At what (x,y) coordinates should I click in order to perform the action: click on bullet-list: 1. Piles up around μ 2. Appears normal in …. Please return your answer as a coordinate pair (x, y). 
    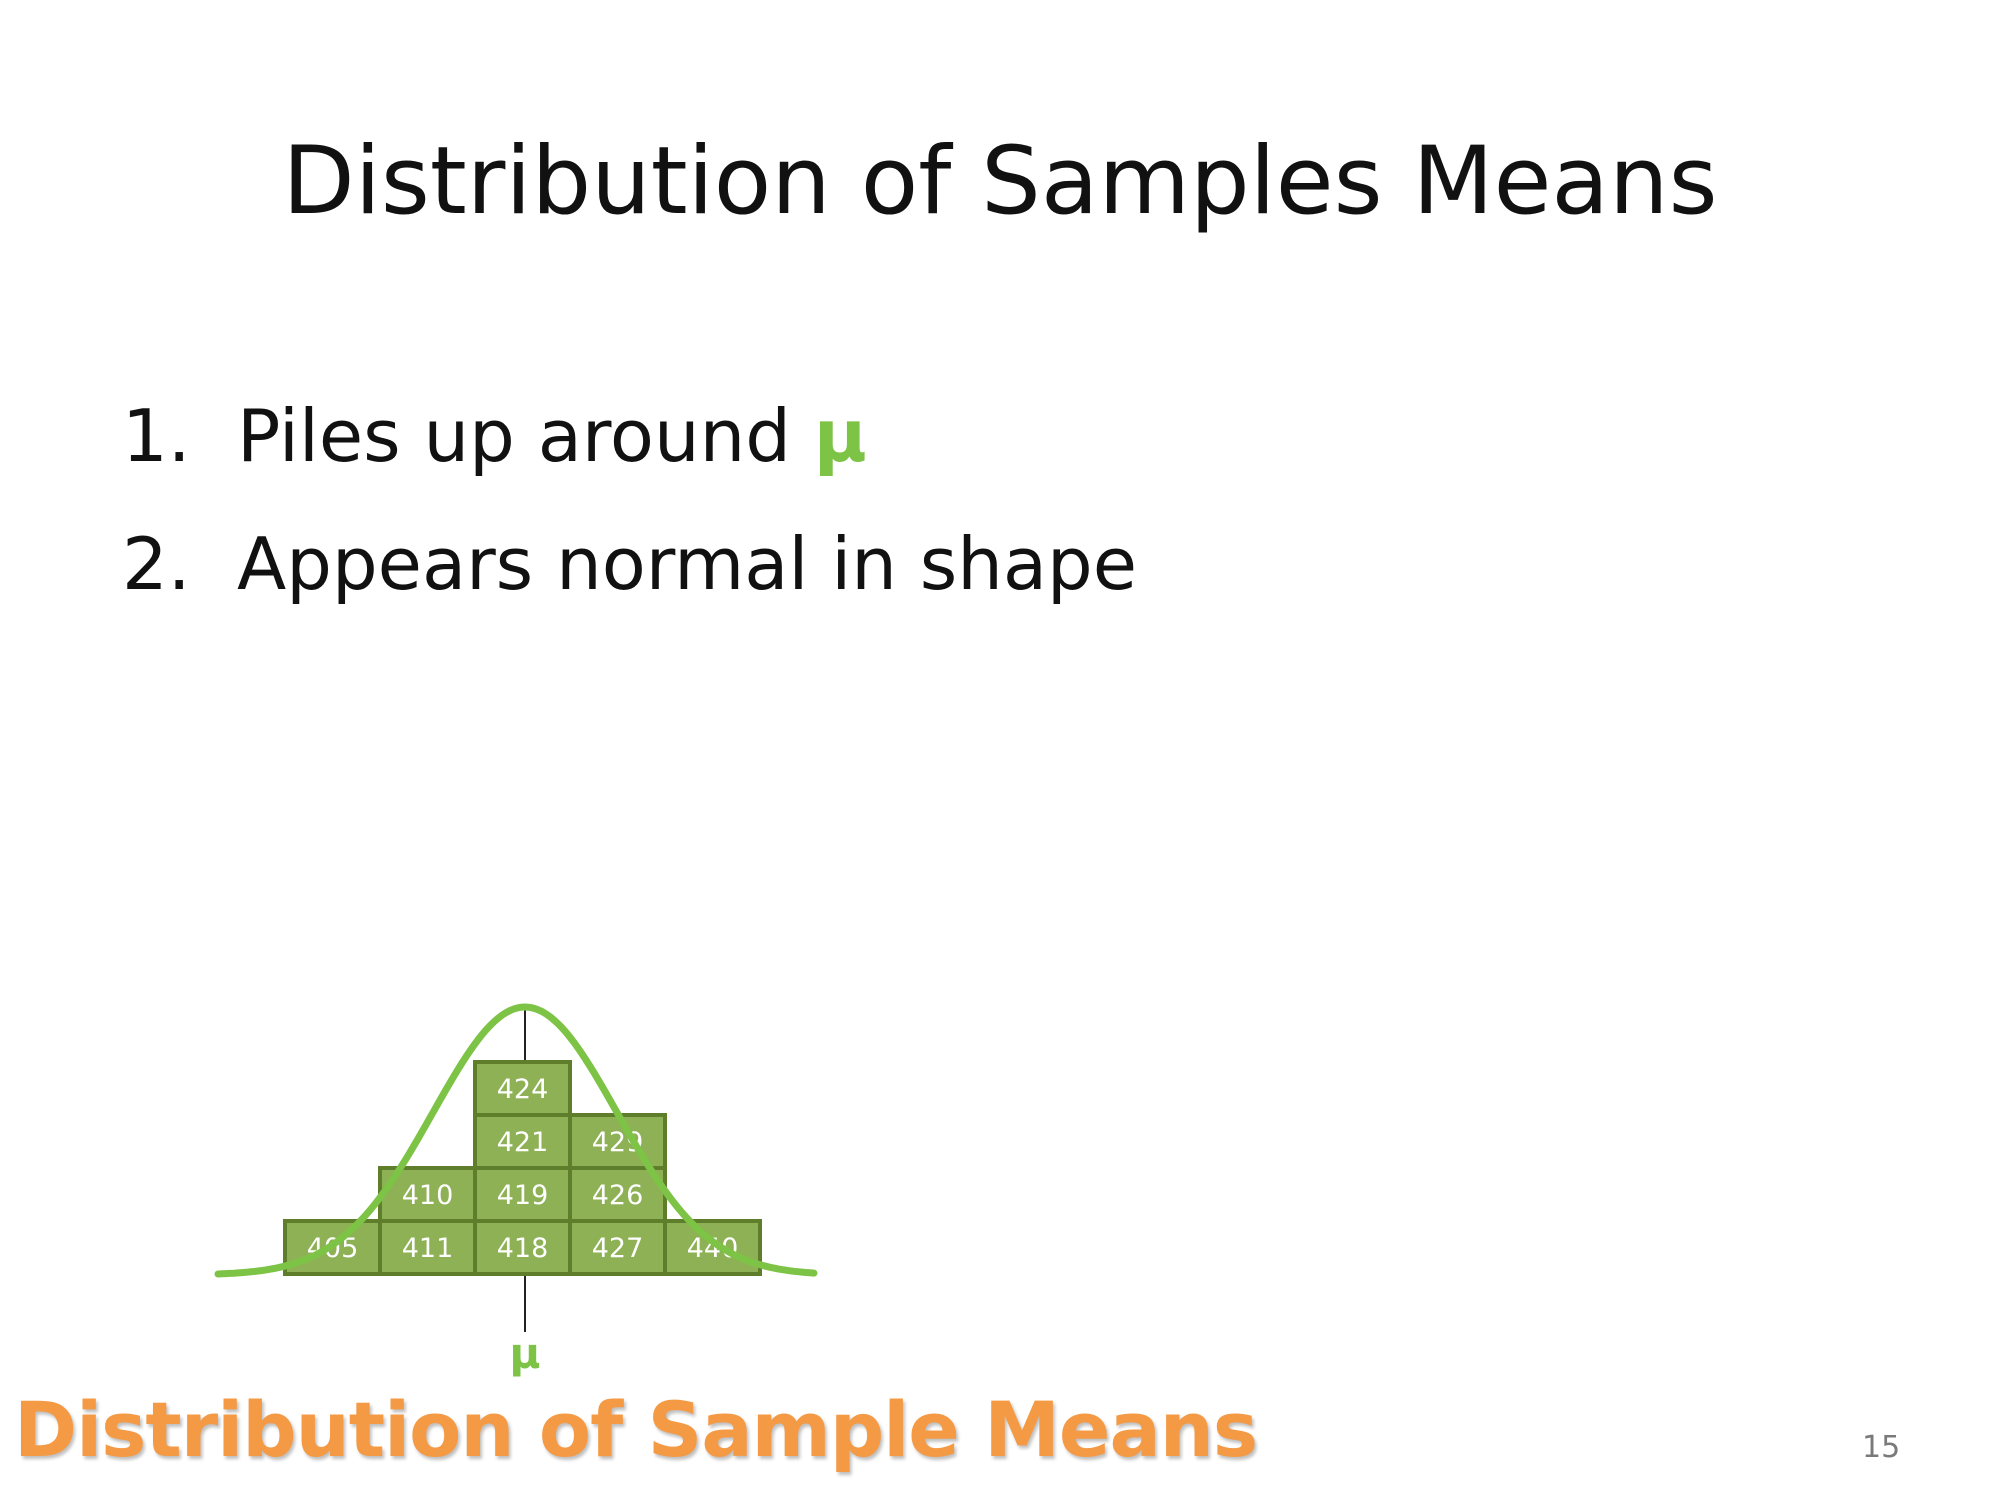
    Looking at the image, I should click on (629, 500).